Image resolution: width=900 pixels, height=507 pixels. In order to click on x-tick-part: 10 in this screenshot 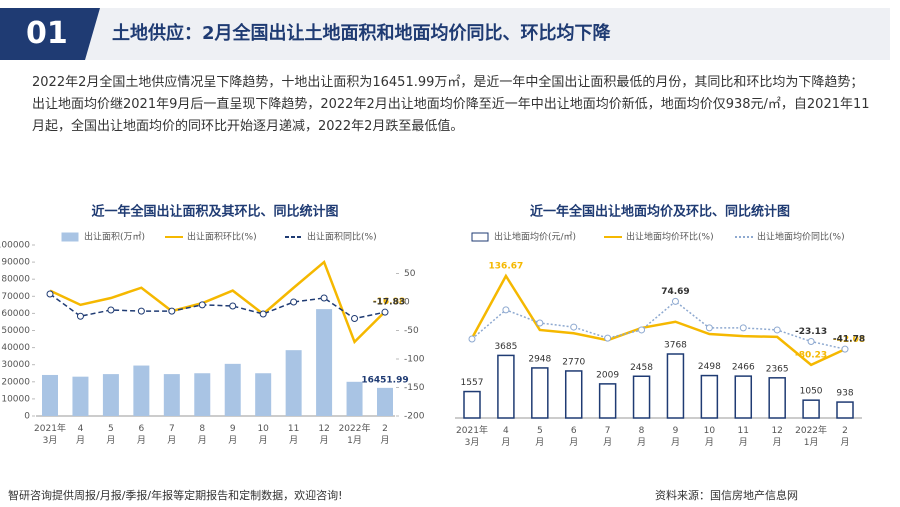, I will do `click(710, 431)`.